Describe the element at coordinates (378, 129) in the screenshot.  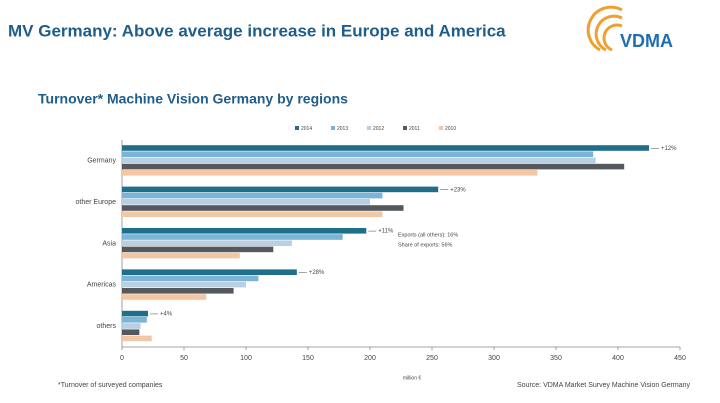
I see `legend-label: 2012` at that location.